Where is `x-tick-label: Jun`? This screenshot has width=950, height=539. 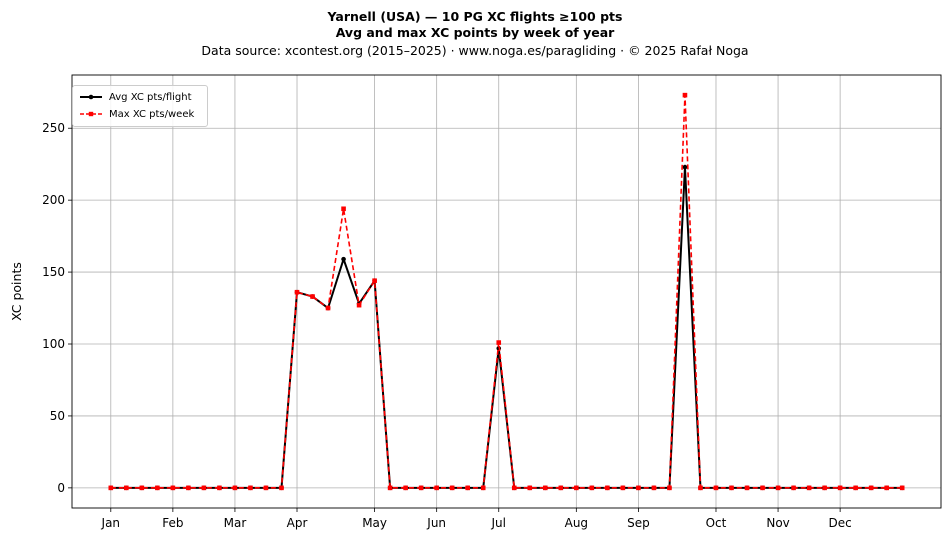 x-tick-label: Jun is located at coordinates (436, 523).